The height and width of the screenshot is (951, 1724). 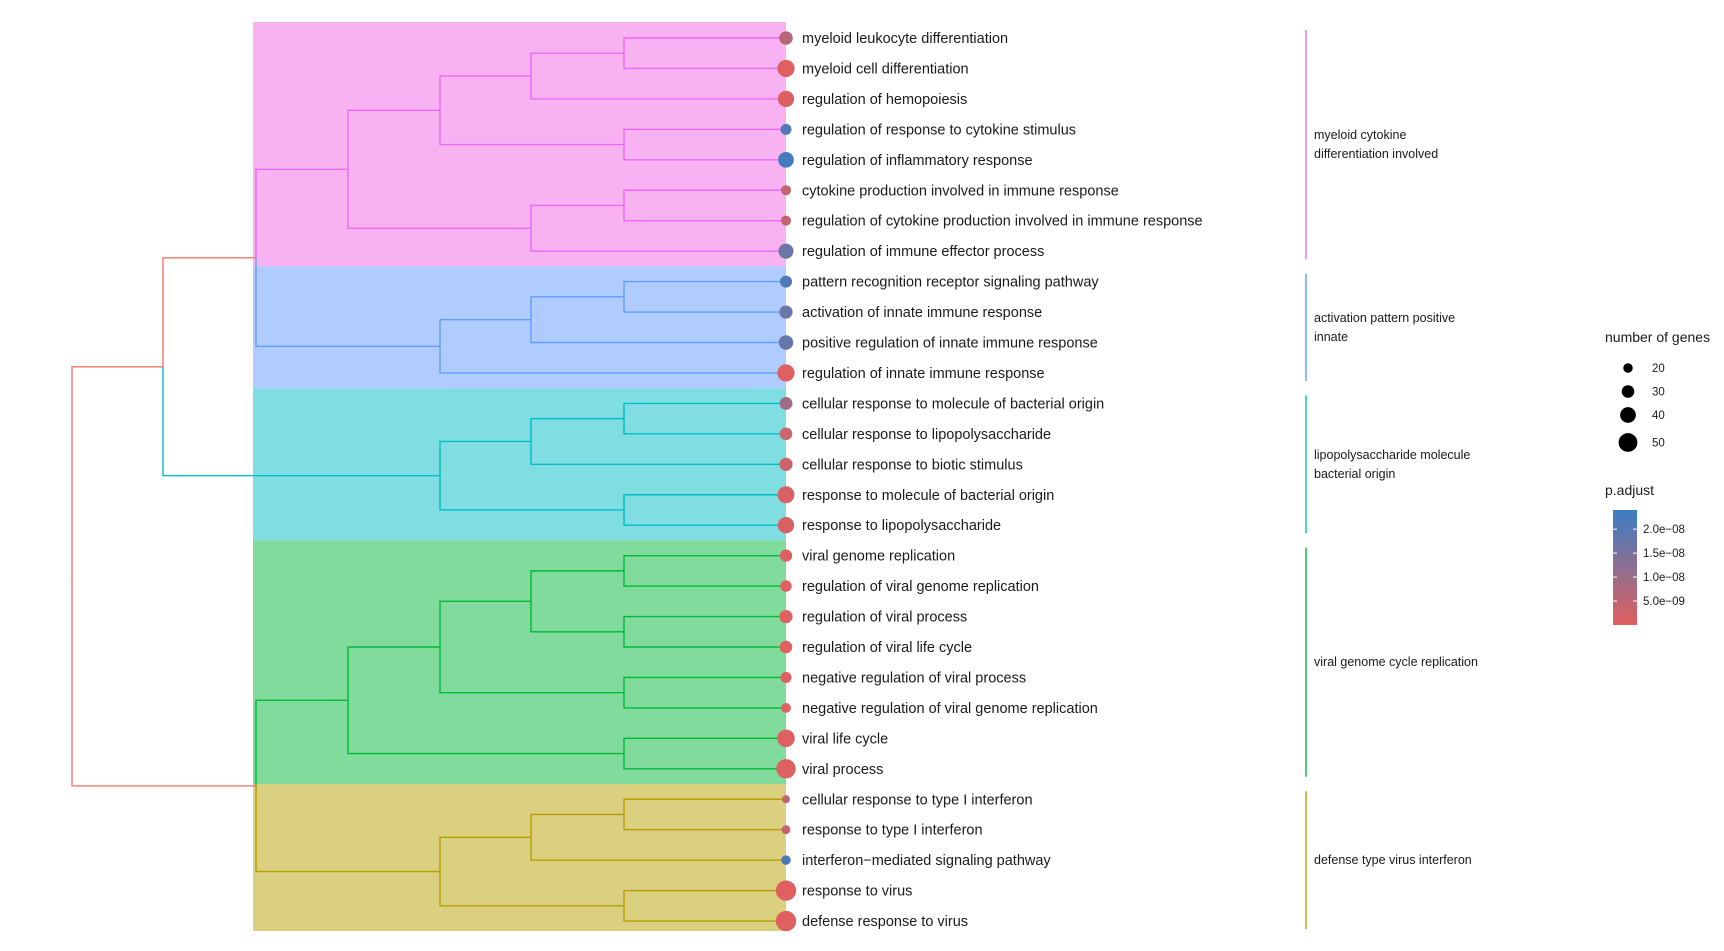 I want to click on term-label: regulation of viral life cycle, so click(x=887, y=648).